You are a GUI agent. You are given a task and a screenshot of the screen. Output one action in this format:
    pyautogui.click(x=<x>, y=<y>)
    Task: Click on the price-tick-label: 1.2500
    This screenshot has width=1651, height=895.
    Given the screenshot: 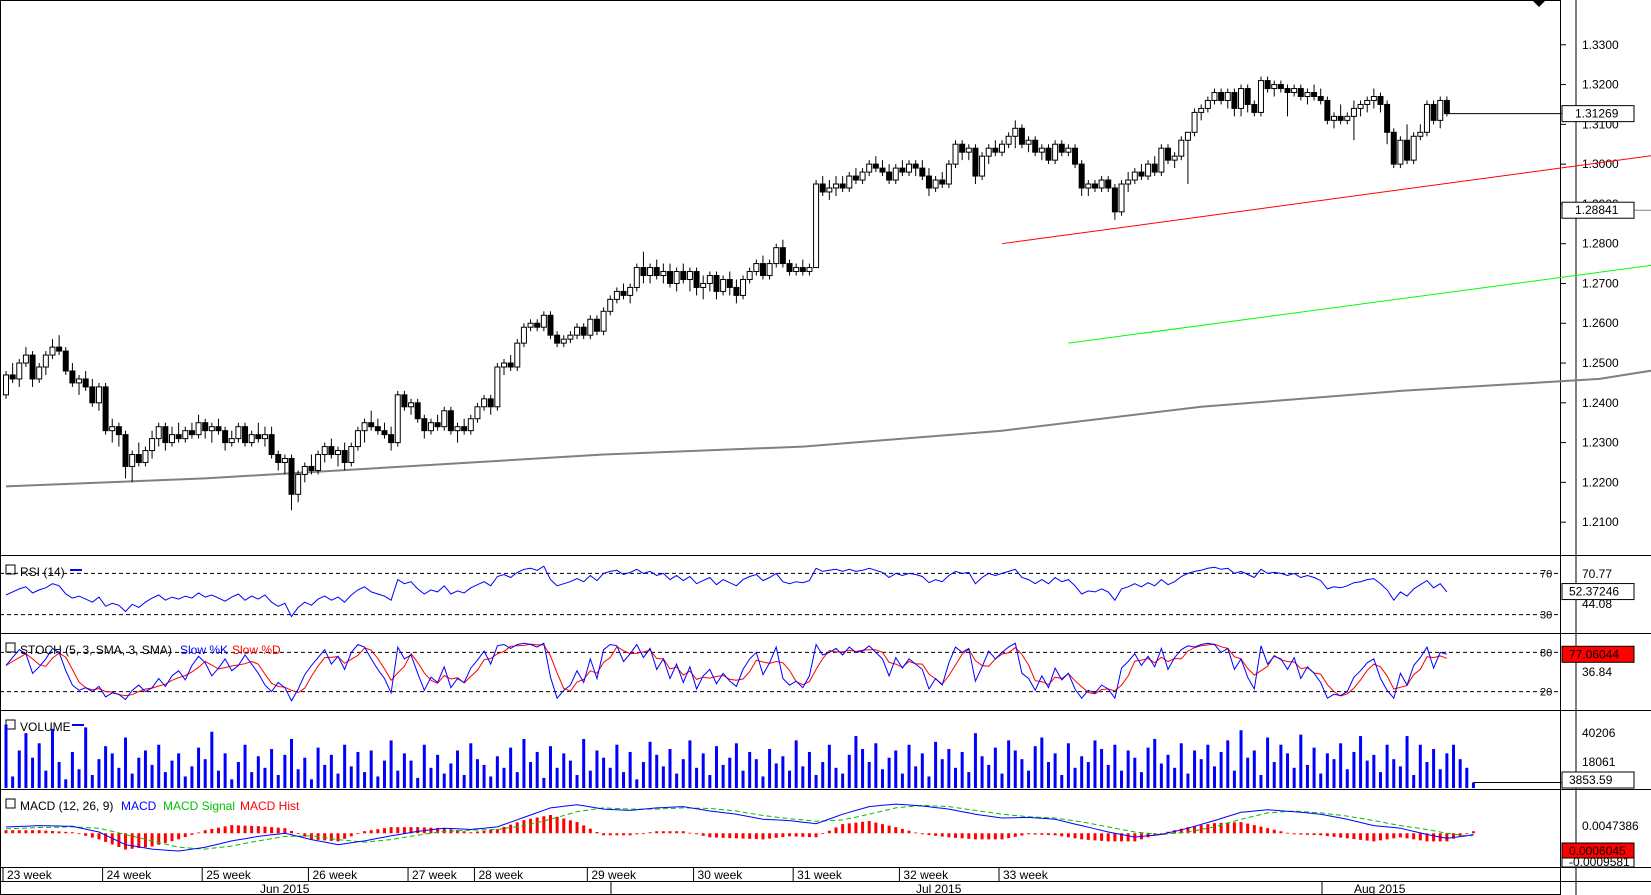 What is the action you would take?
    pyautogui.click(x=1600, y=363)
    